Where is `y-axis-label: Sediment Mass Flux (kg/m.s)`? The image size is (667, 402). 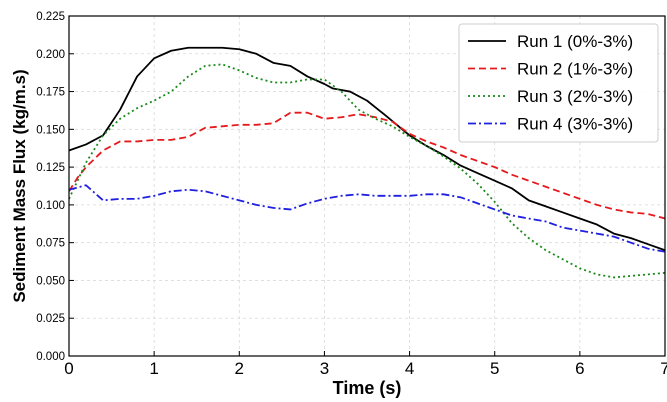
y-axis-label: Sediment Mass Flux (kg/m.s) is located at coordinates (19, 185).